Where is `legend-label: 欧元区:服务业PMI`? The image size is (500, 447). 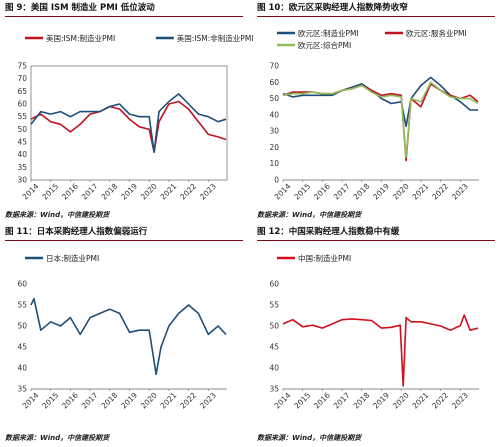 legend-label: 欧元区:服务业PMI is located at coordinates (436, 33).